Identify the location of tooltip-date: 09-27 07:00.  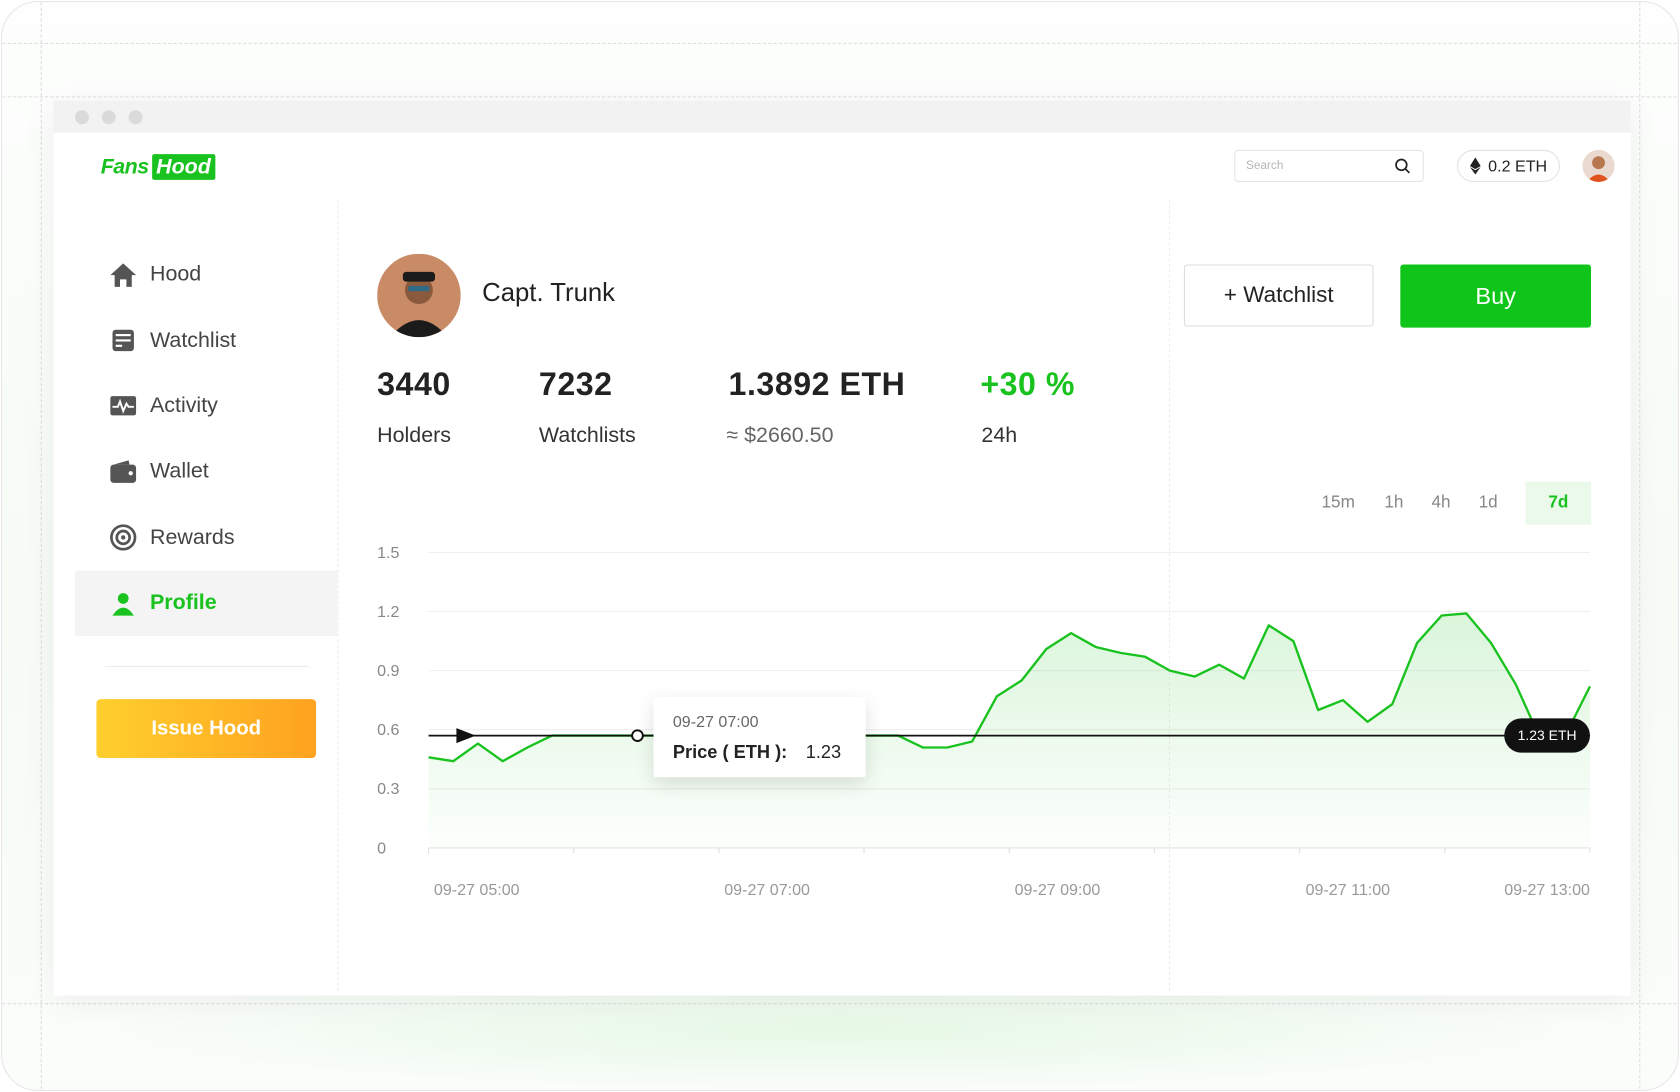
(715, 722).